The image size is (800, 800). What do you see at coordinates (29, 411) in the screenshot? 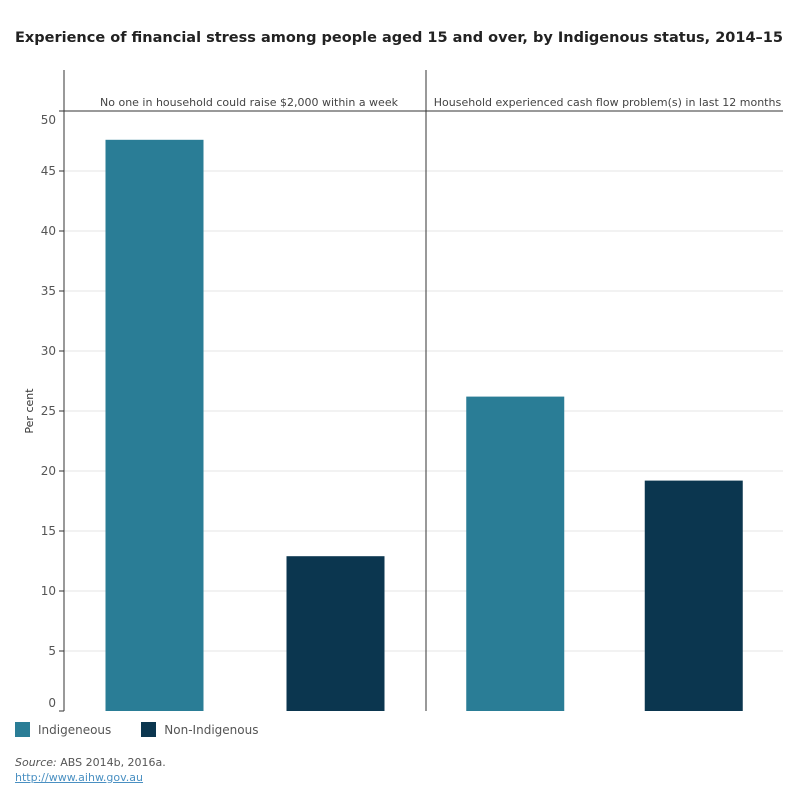
I see `y-axis-label: Per cent` at bounding box center [29, 411].